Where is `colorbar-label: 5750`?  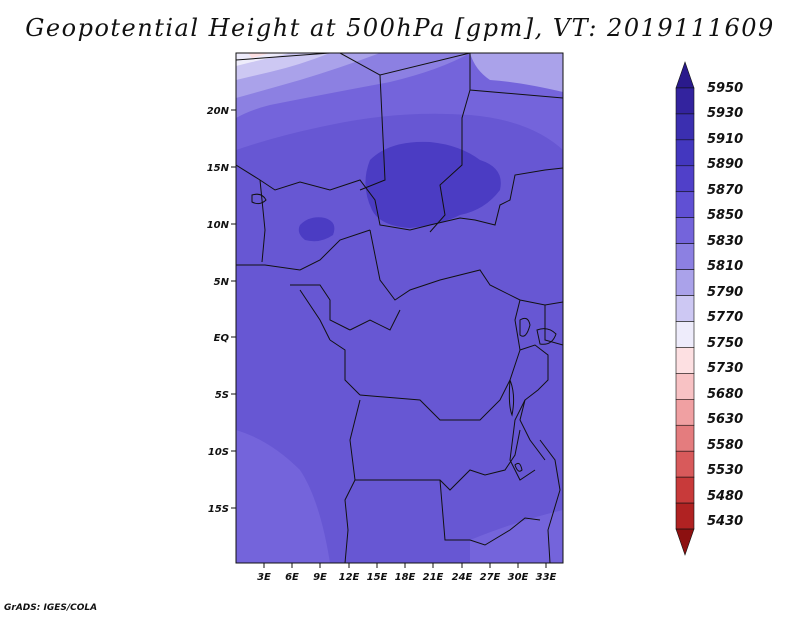 colorbar-label: 5750 is located at coordinates (725, 343).